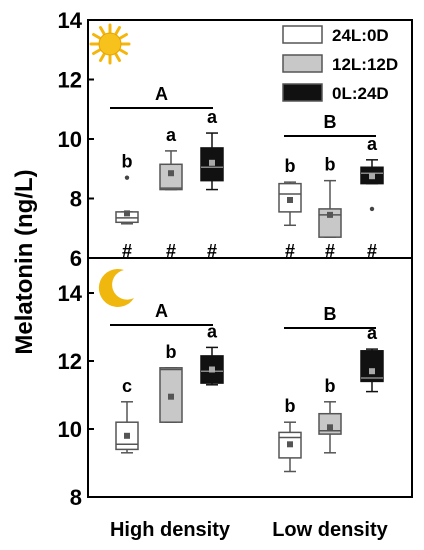 Image resolution: width=424 pixels, height=550 pixels. I want to click on legend-label: 24L:0D, so click(360, 35).